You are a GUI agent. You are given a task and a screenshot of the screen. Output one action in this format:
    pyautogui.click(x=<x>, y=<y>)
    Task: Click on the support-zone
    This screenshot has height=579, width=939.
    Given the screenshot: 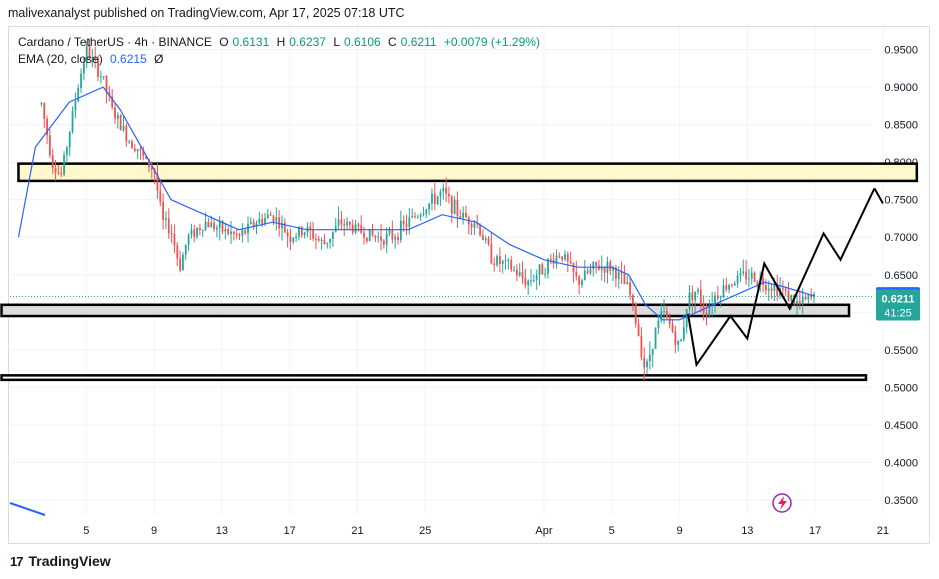 What is the action you would take?
    pyautogui.click(x=425, y=310)
    